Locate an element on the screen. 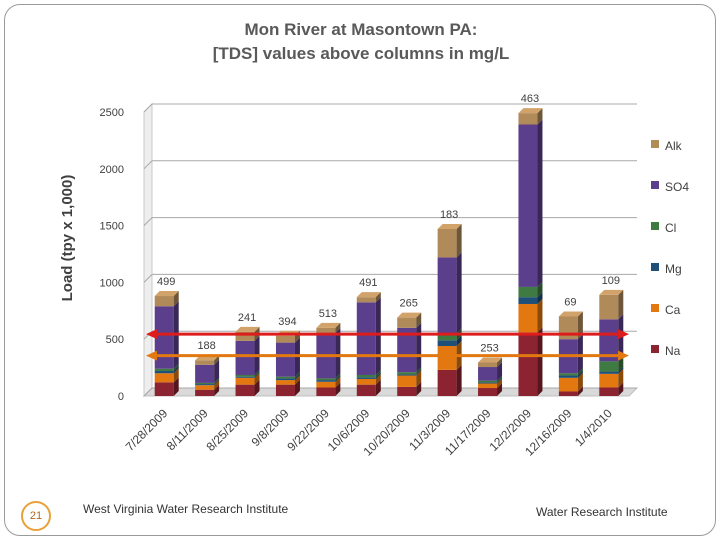  tds-value-label: 463 is located at coordinates (530, 99).